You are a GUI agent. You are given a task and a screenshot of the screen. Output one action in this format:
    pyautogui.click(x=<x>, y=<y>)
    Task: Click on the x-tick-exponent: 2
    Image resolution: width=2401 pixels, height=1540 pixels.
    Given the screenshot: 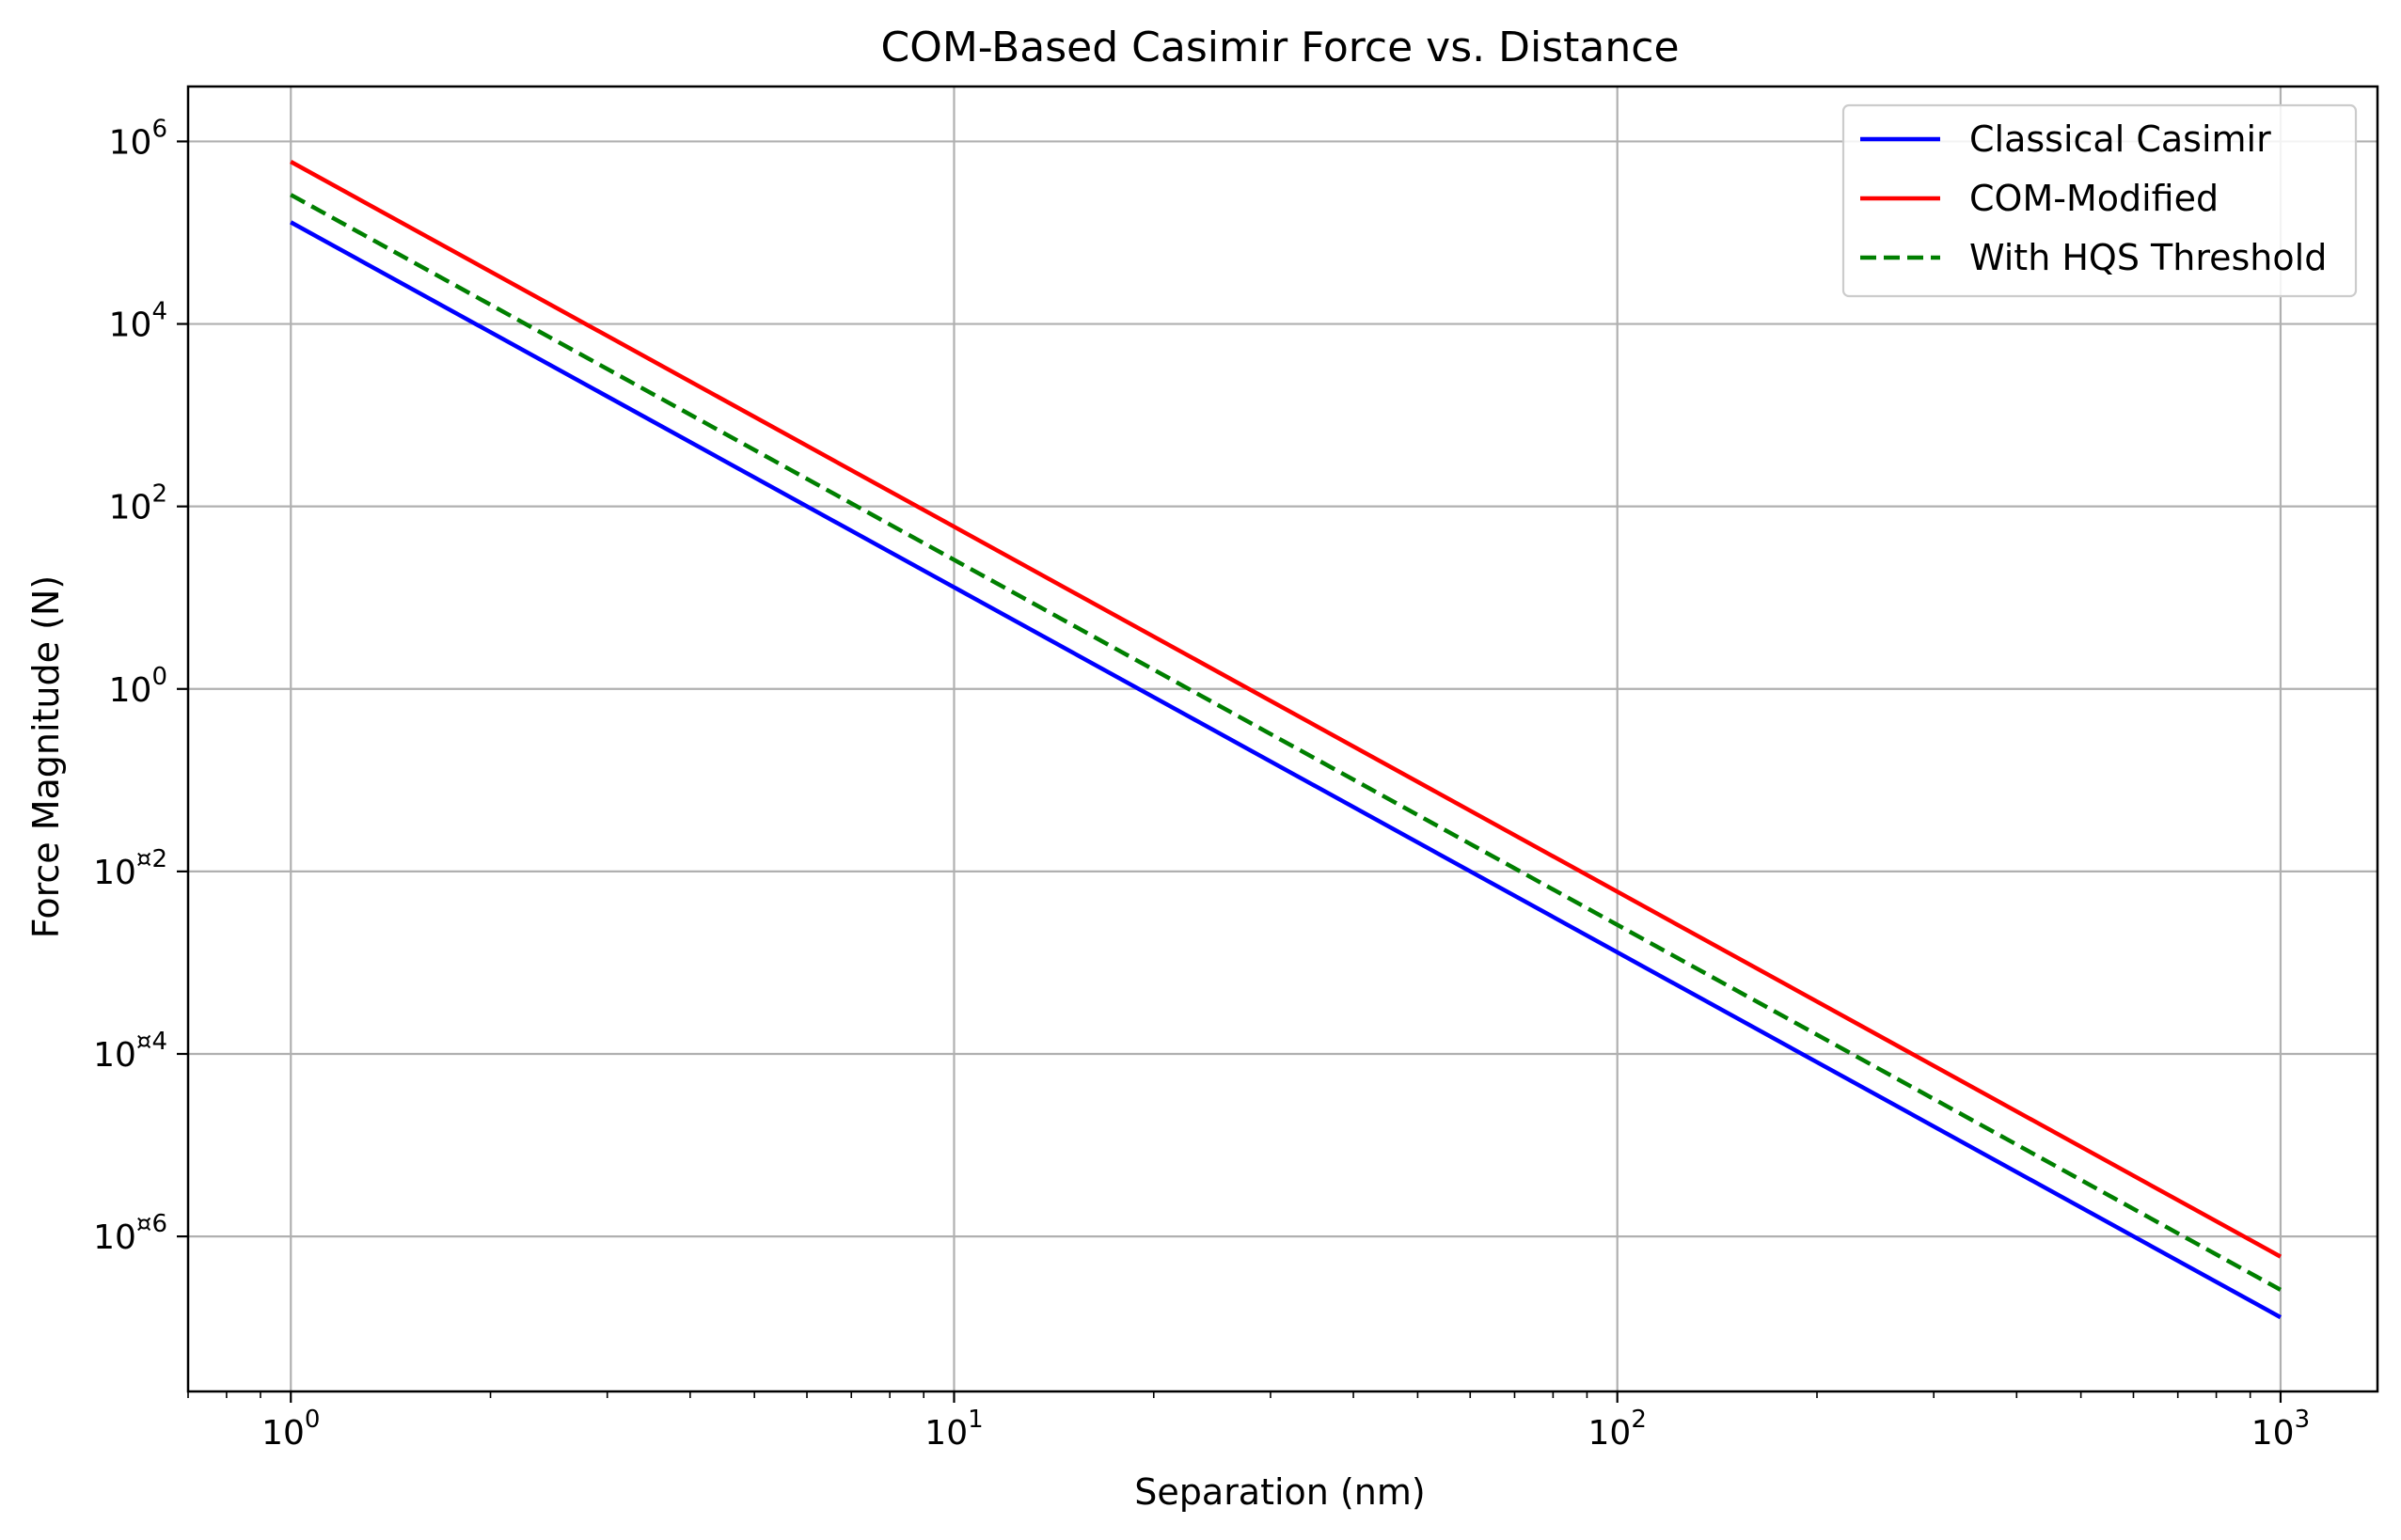 What is the action you would take?
    pyautogui.click(x=1639, y=1420)
    